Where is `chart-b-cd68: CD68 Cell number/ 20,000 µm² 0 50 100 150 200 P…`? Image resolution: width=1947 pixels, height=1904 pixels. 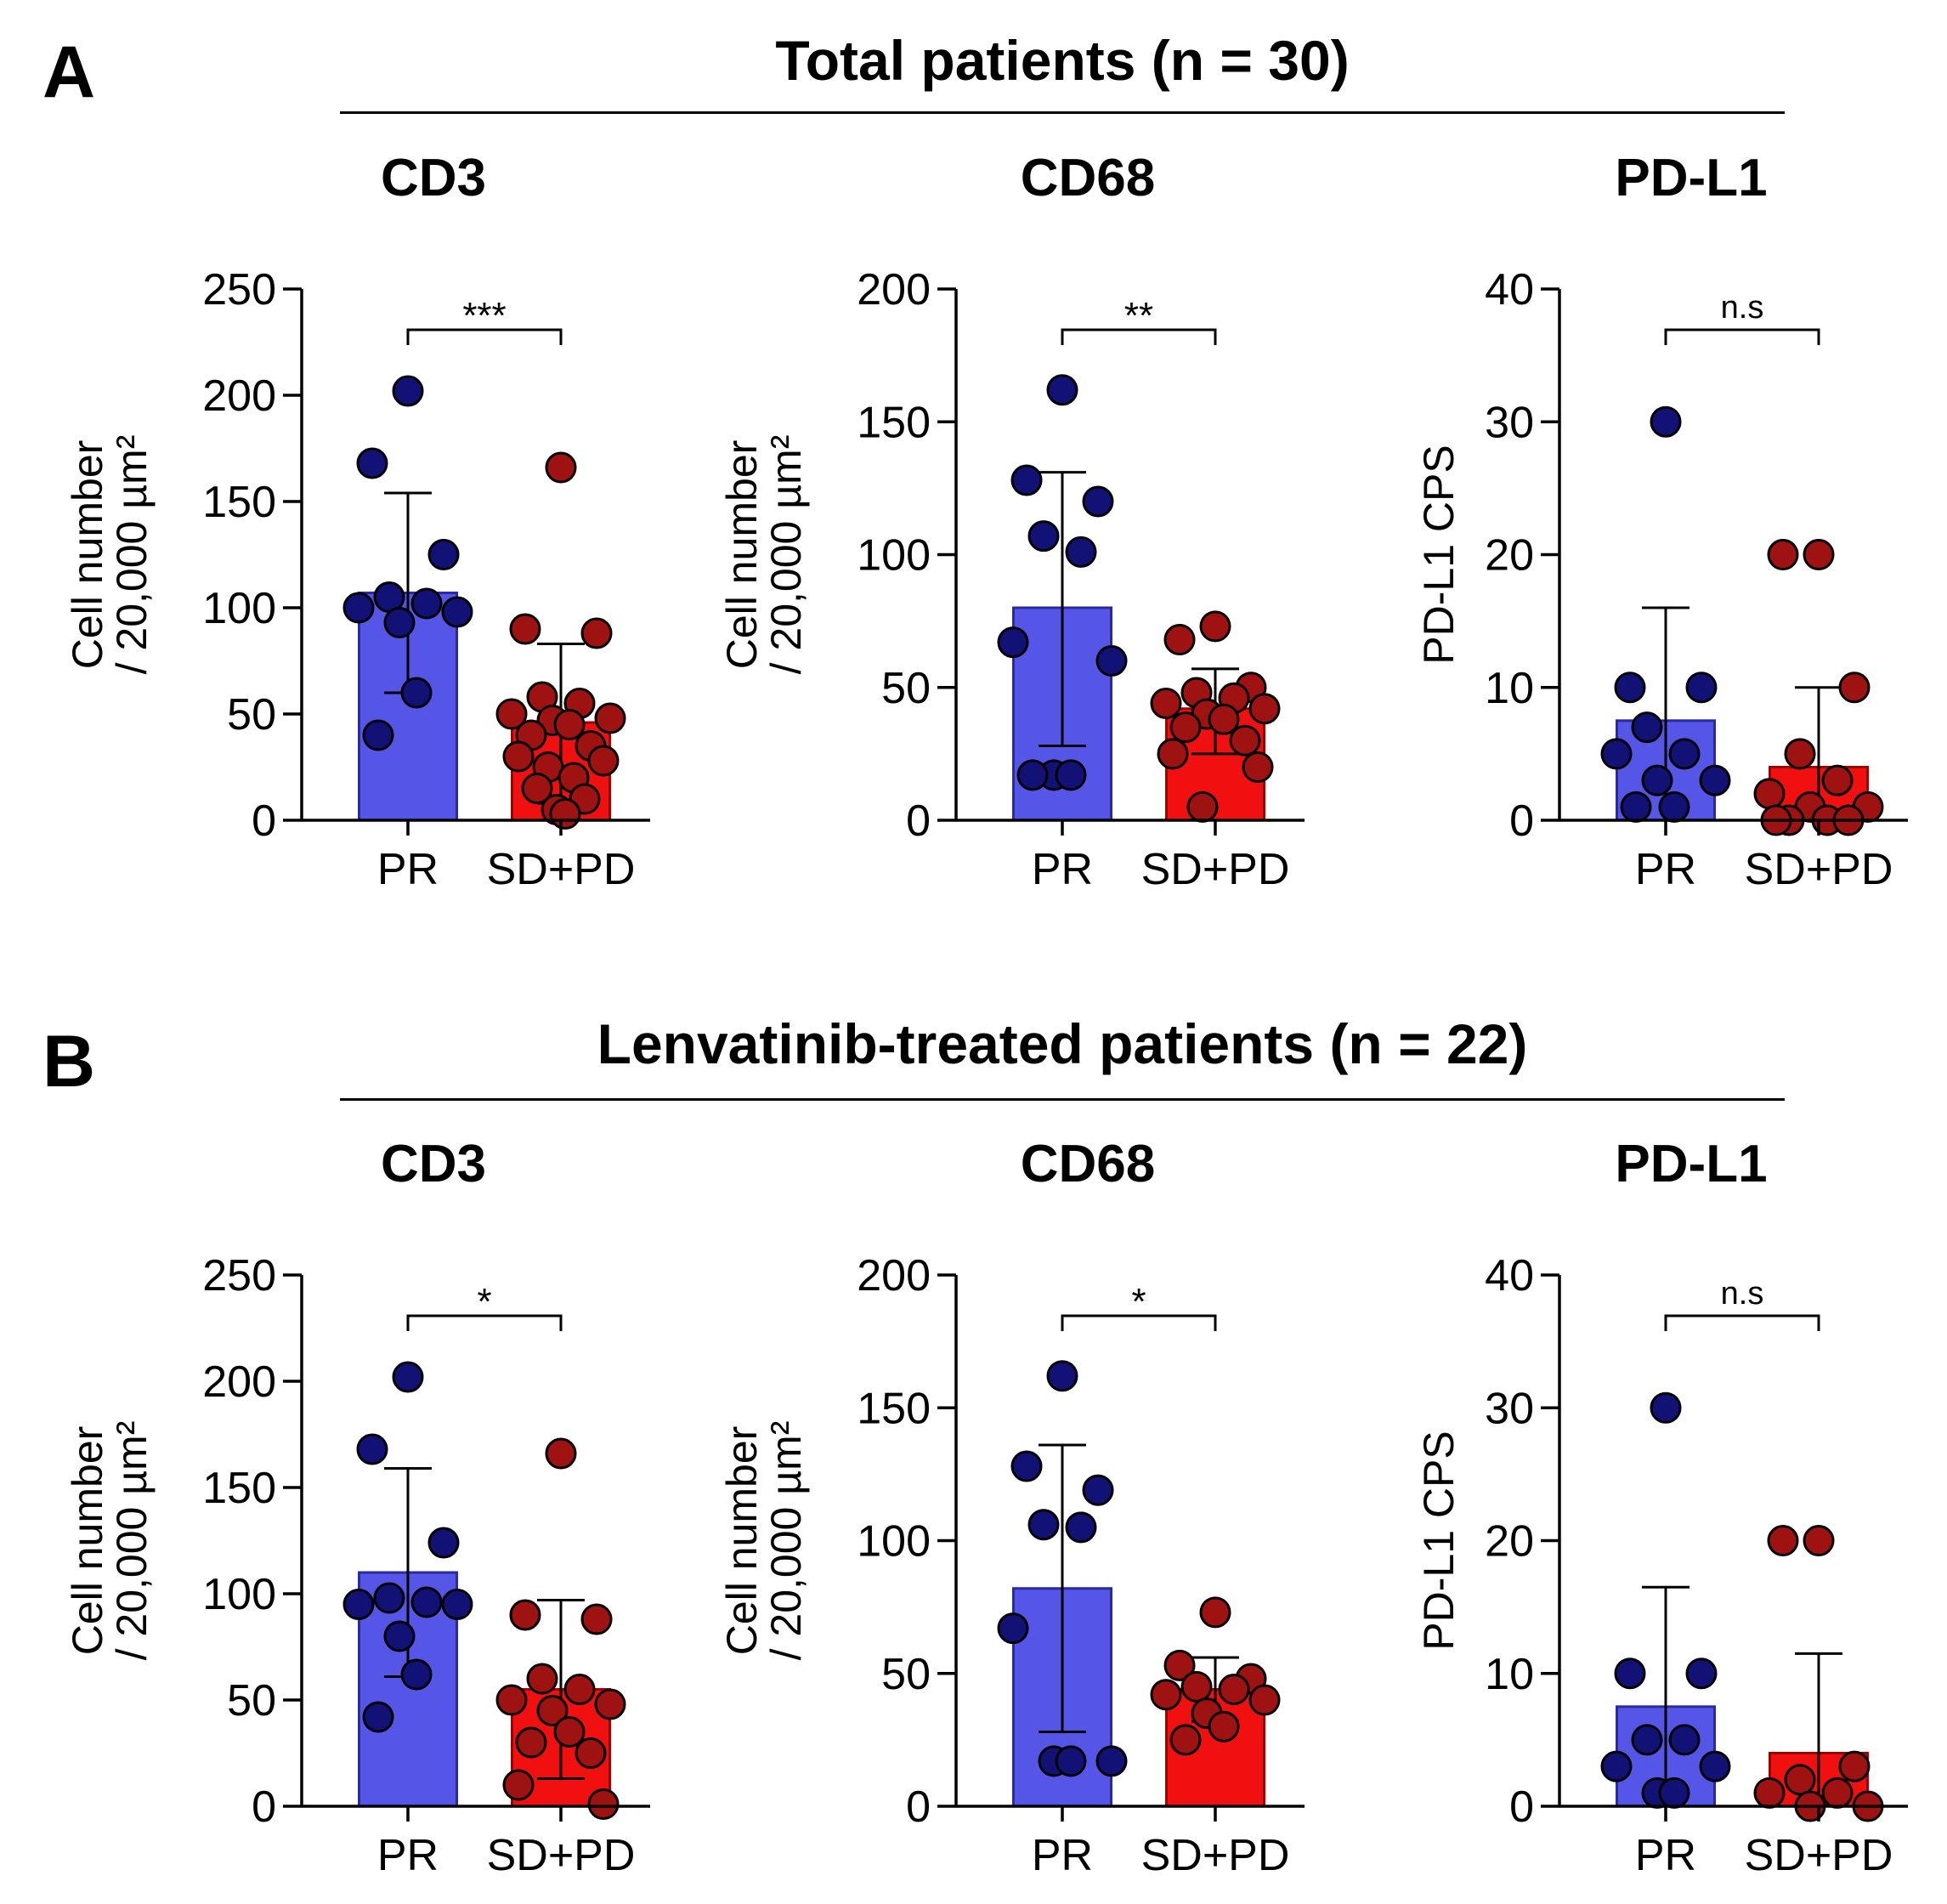
chart-b-cd68: CD68 Cell number/ 20,000 µm² 0 50 100 150 200 P… is located at coordinates (1011, 1507).